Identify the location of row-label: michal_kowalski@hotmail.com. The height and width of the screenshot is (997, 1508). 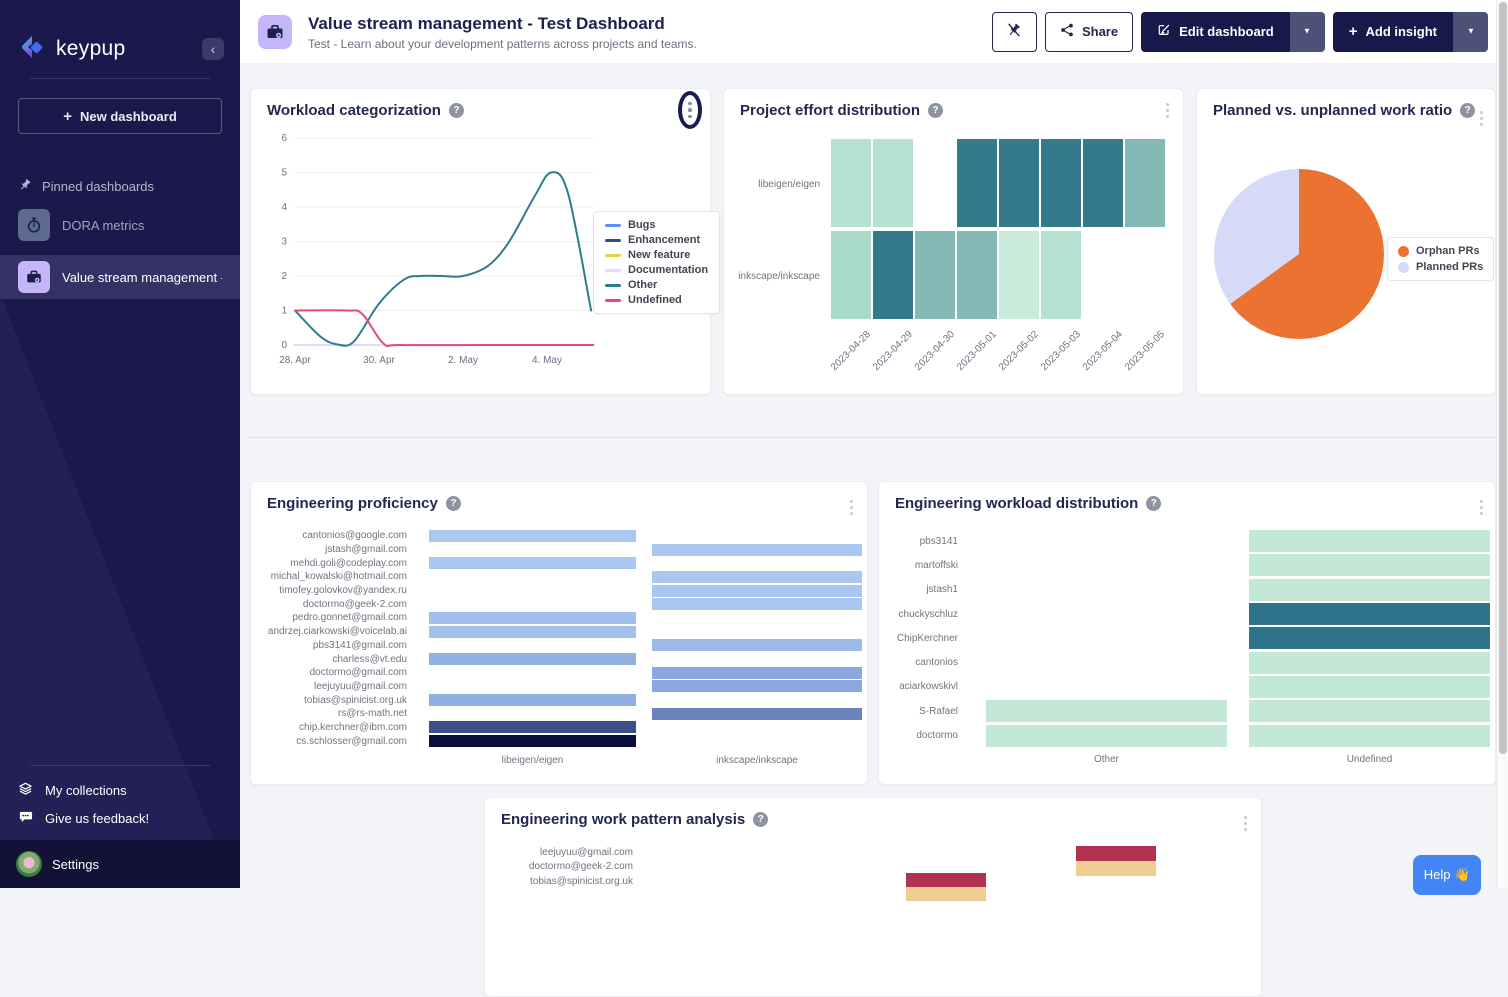
(338, 577).